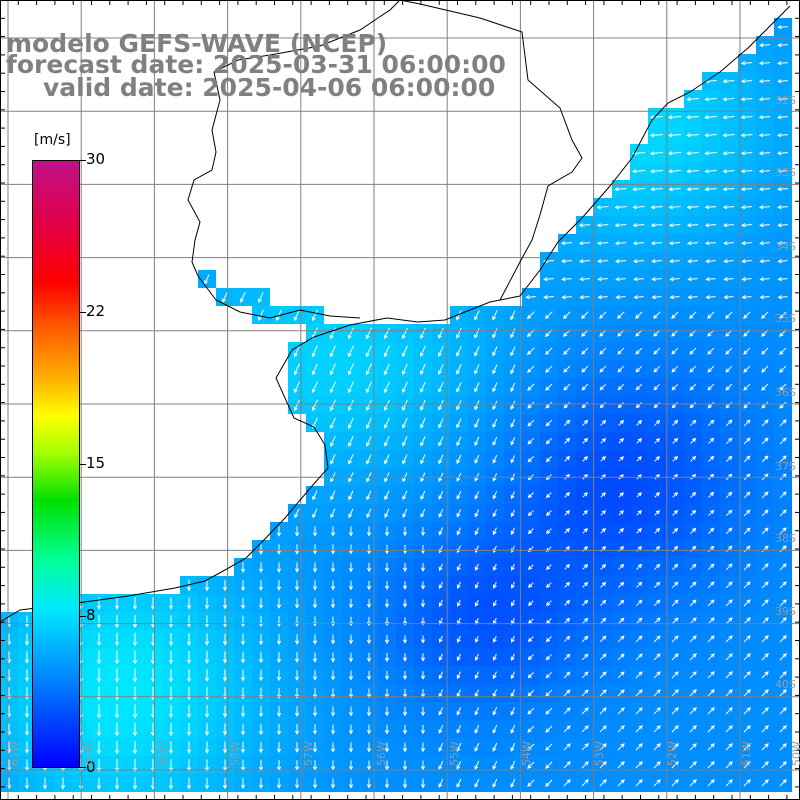  Describe the element at coordinates (83, 464) in the screenshot. I see `colorbar-tick` at that location.